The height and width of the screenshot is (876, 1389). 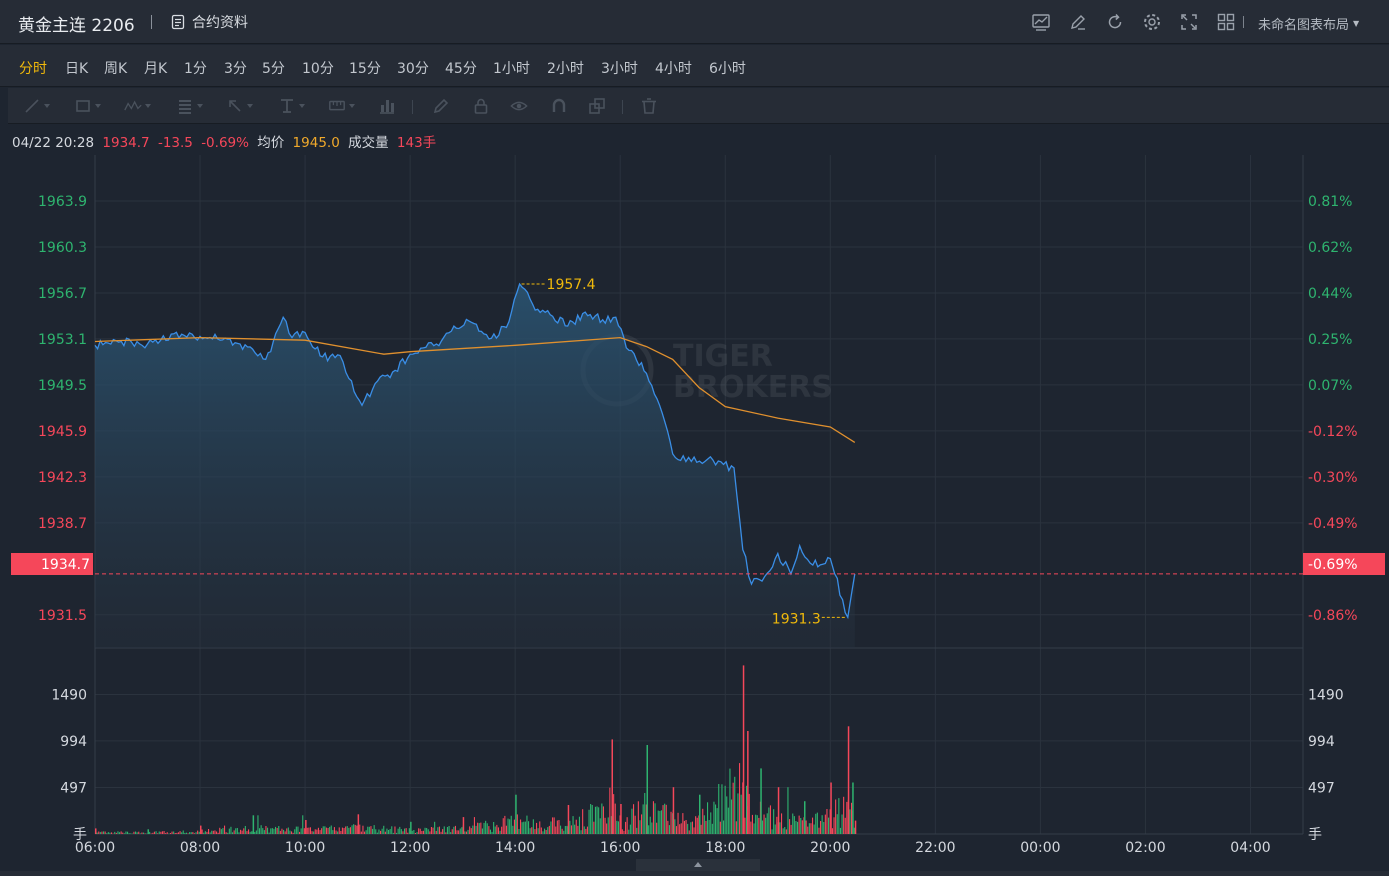 What do you see at coordinates (1356, 23) in the screenshot?
I see `caret-down-icon: ▼` at bounding box center [1356, 23].